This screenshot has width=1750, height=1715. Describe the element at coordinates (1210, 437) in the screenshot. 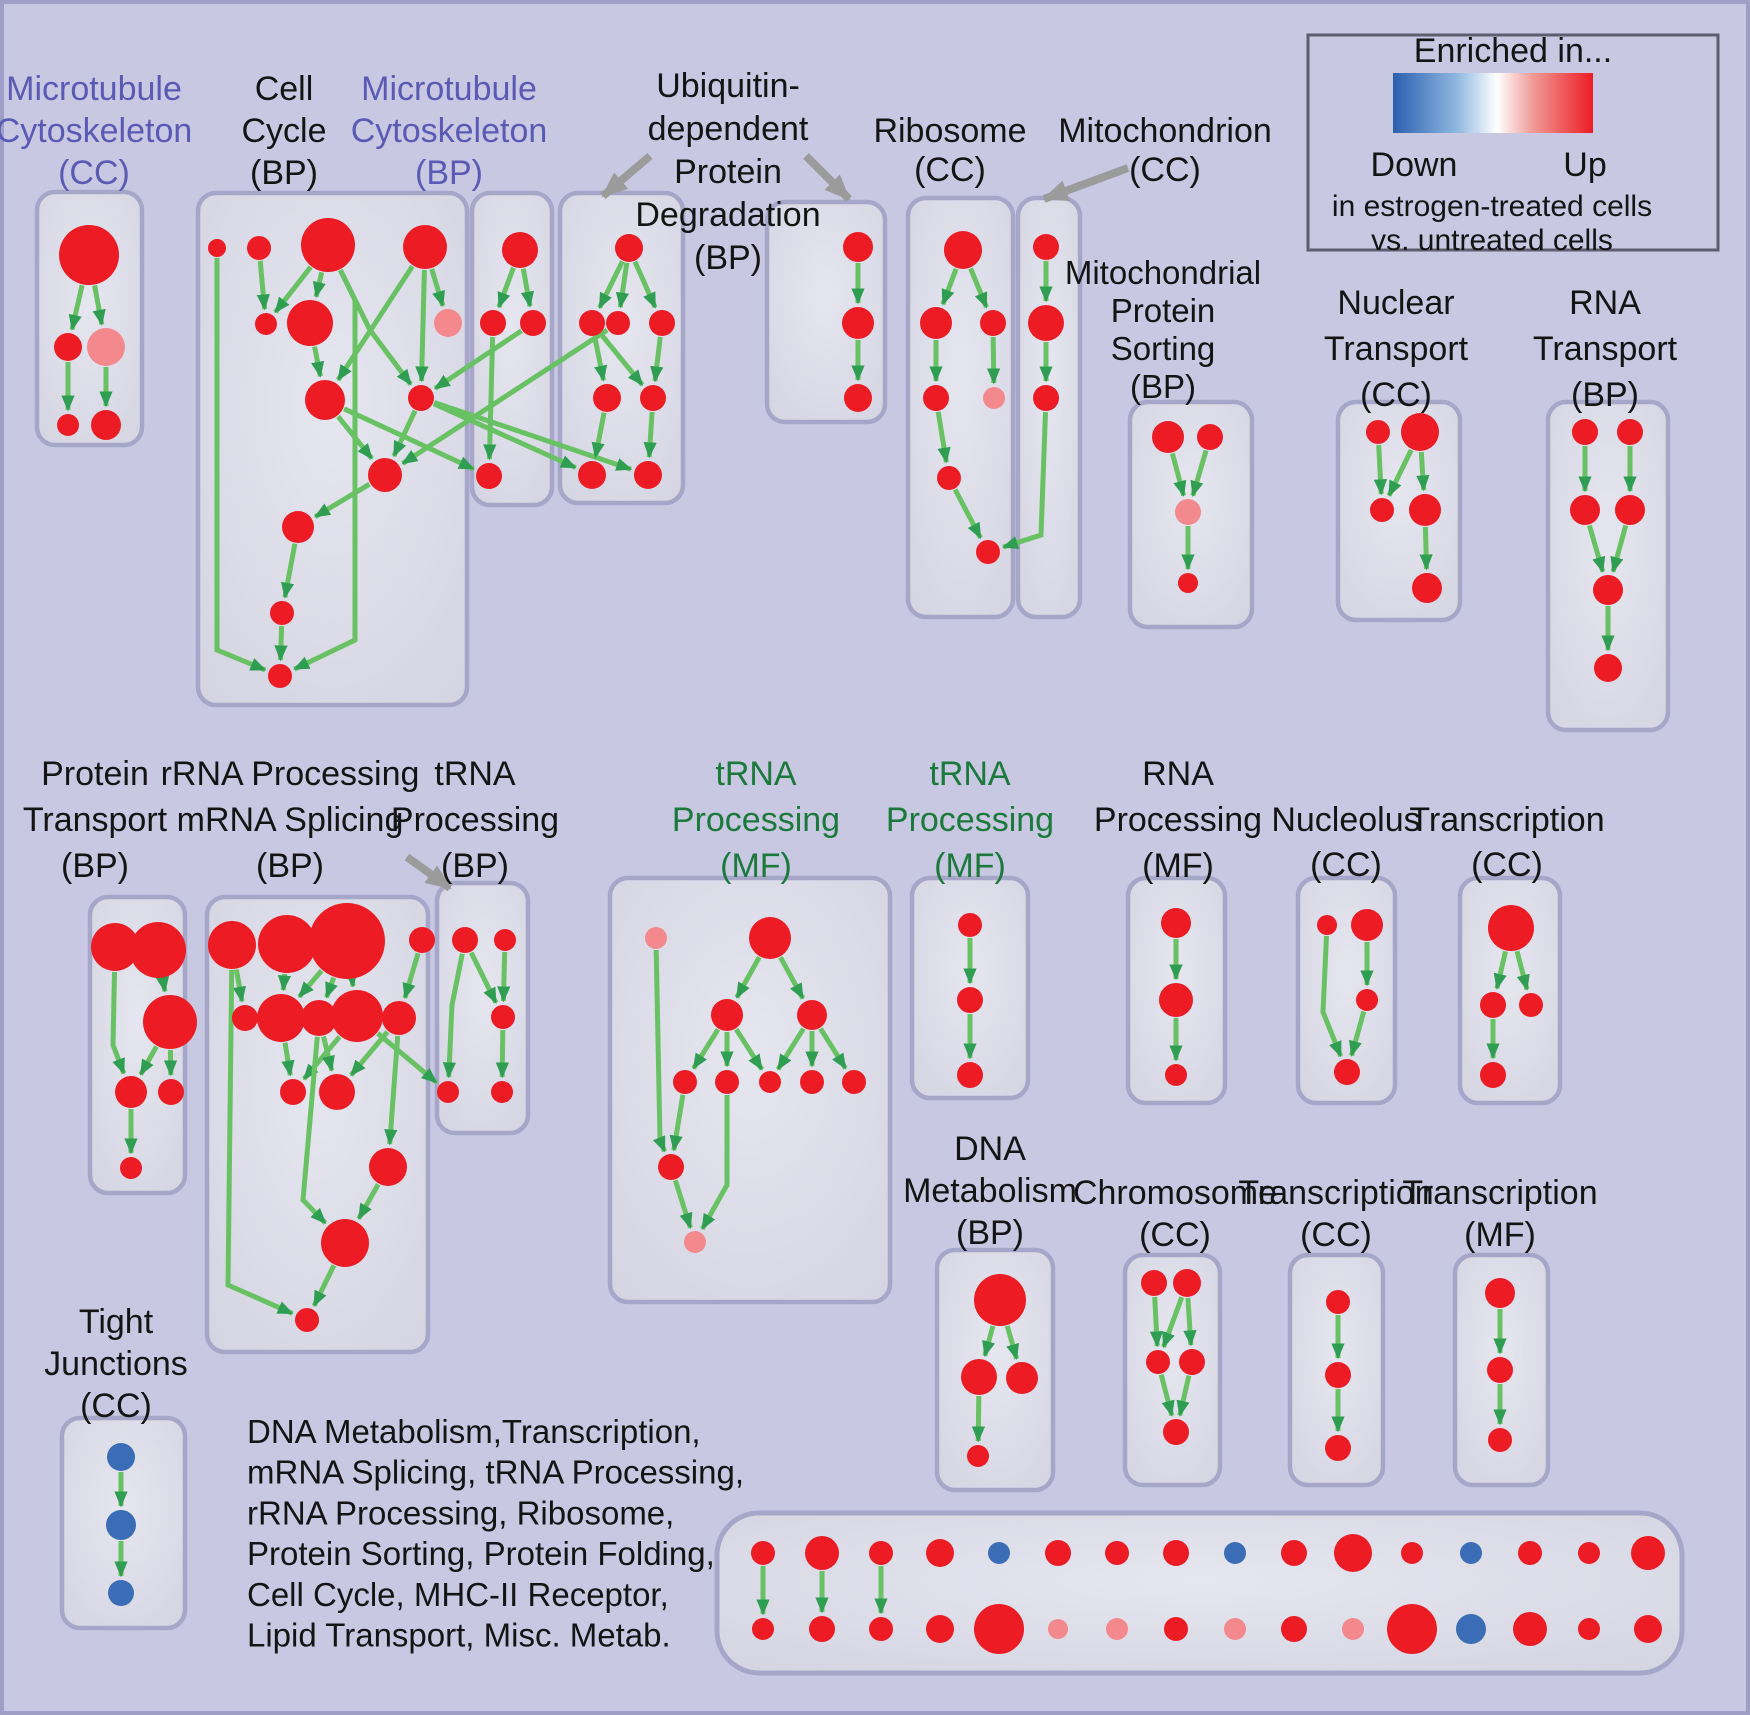

I see `go-term-node-ms_t2` at that location.